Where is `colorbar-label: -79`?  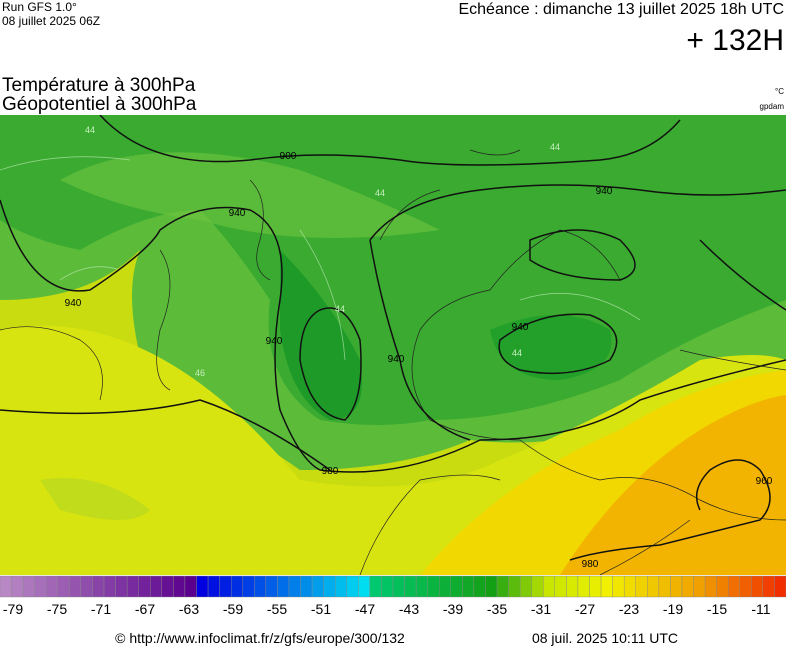 colorbar-label: -79 is located at coordinates (13, 609).